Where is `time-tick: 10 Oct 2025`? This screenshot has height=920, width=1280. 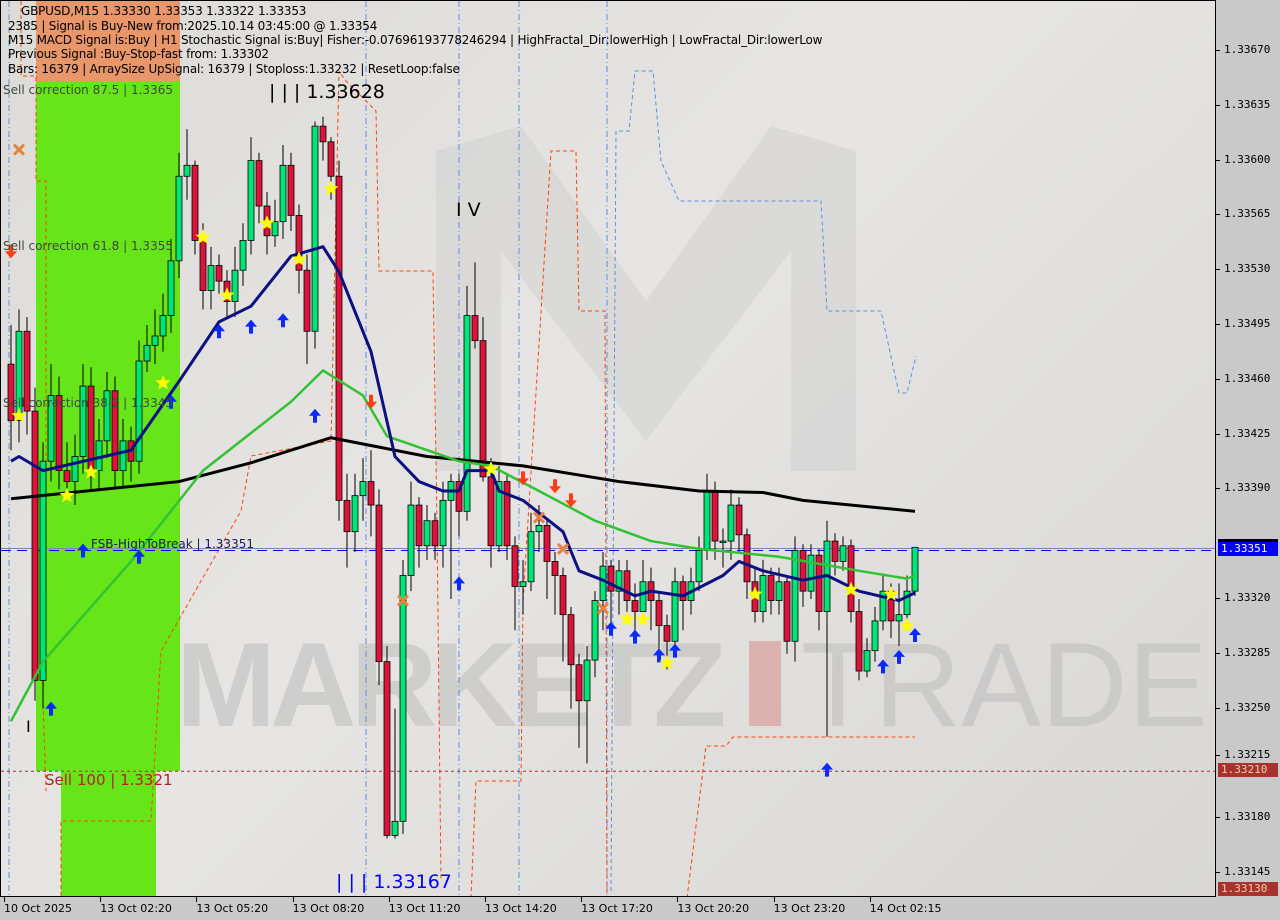
time-tick: 10 Oct 2025 is located at coordinates (38, 906).